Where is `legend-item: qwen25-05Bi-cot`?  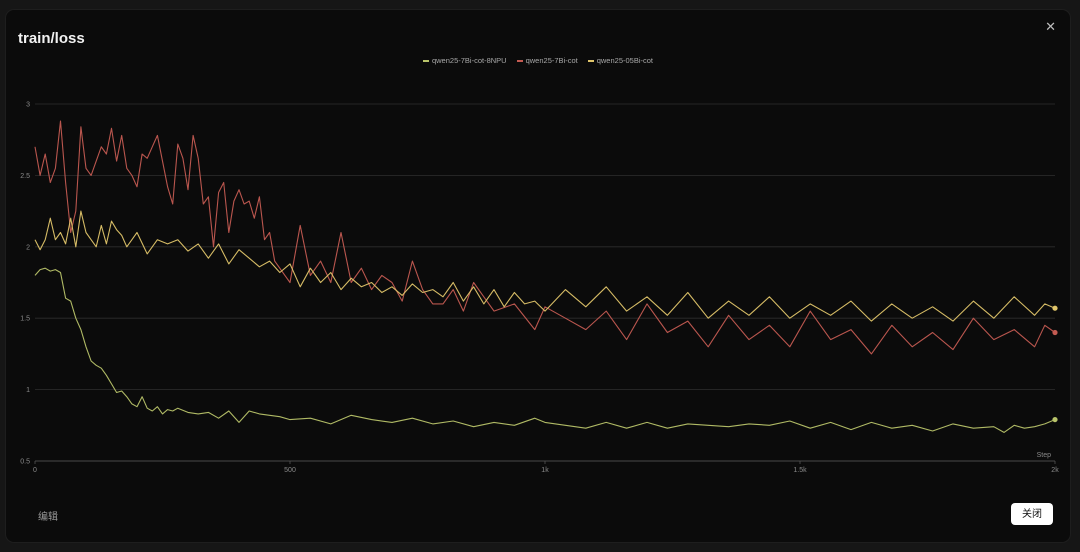
legend-item: qwen25-05Bi-cot is located at coordinates (620, 60).